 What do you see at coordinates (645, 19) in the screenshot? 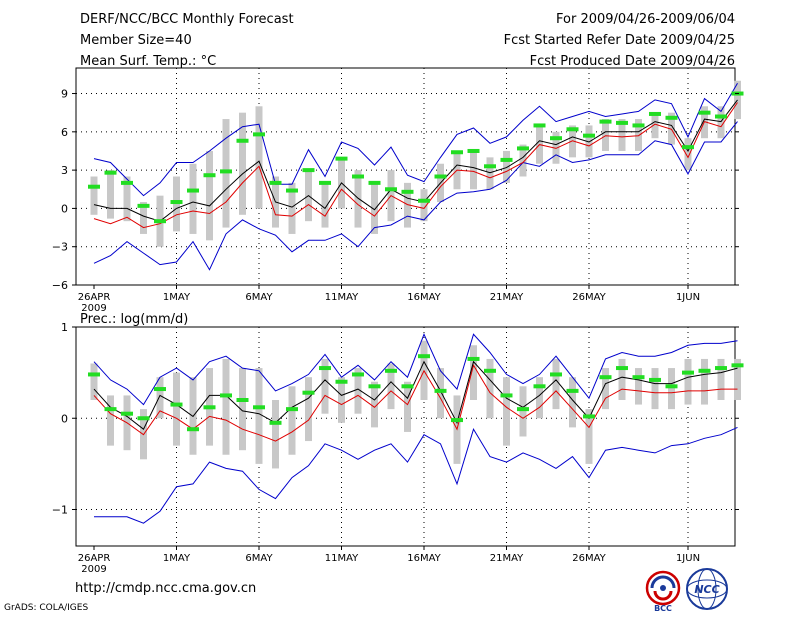
I see `forecast-period: For 2009/04/26-2009/06/04` at bounding box center [645, 19].